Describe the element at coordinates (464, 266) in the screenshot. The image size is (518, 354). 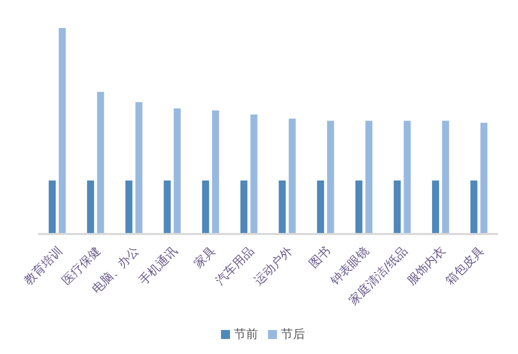
I see `x-tick-label: 箱包皮具` at that location.